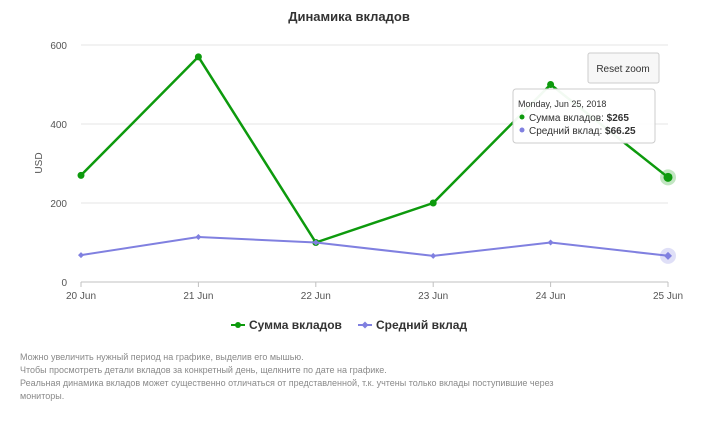  What do you see at coordinates (64, 283) in the screenshot?
I see `y-tick-label: 0` at bounding box center [64, 283].